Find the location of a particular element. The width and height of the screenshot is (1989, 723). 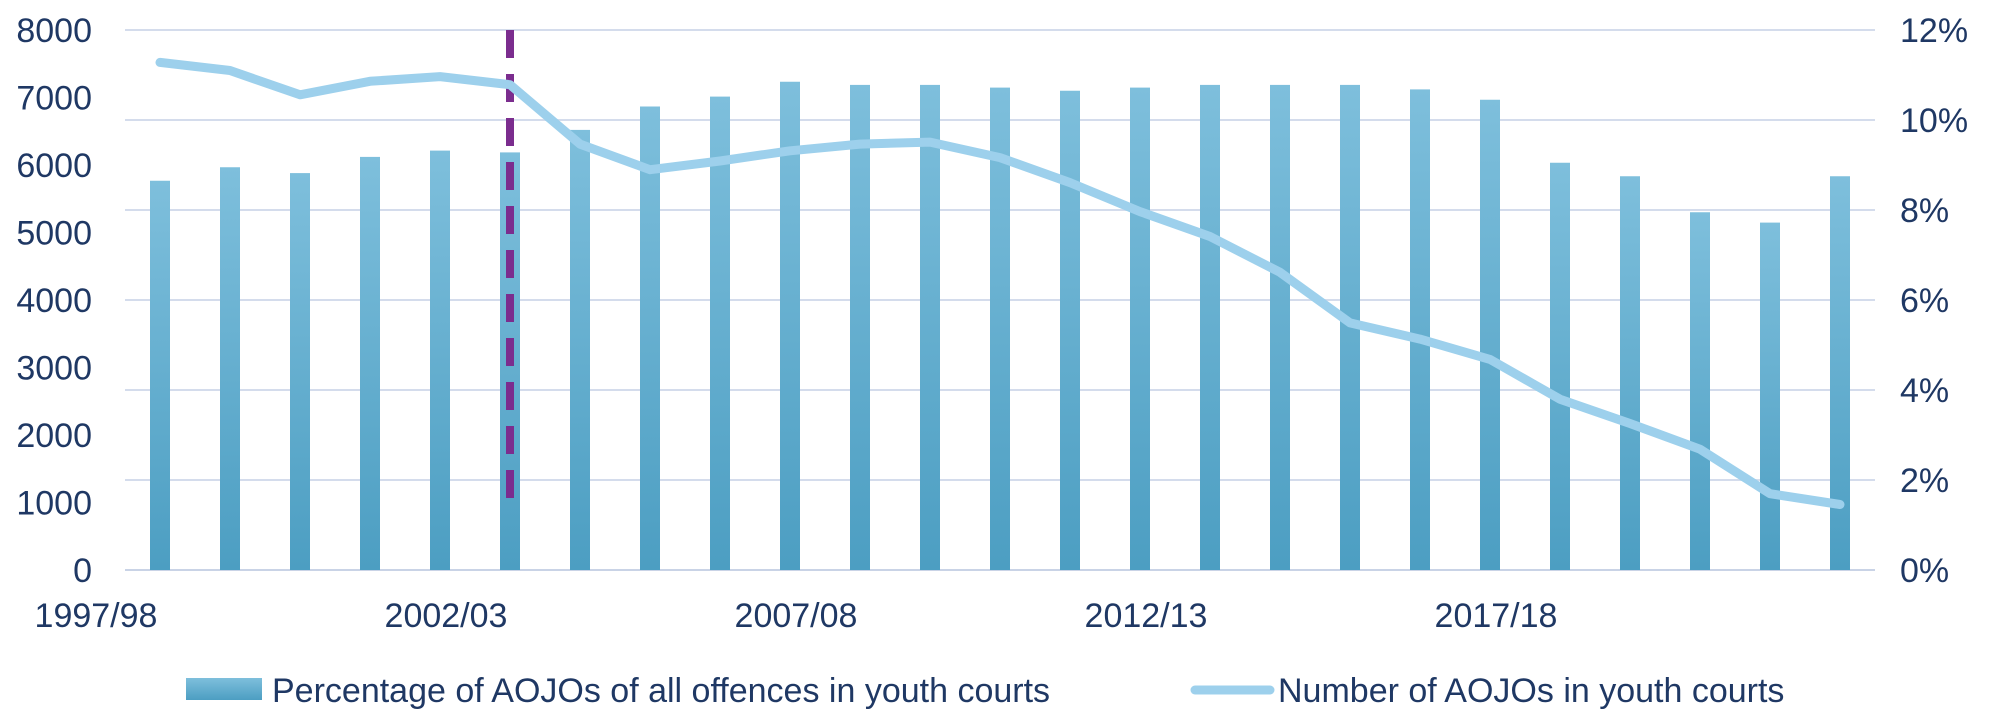

x-tick-label: 2007/08 is located at coordinates (796, 616).